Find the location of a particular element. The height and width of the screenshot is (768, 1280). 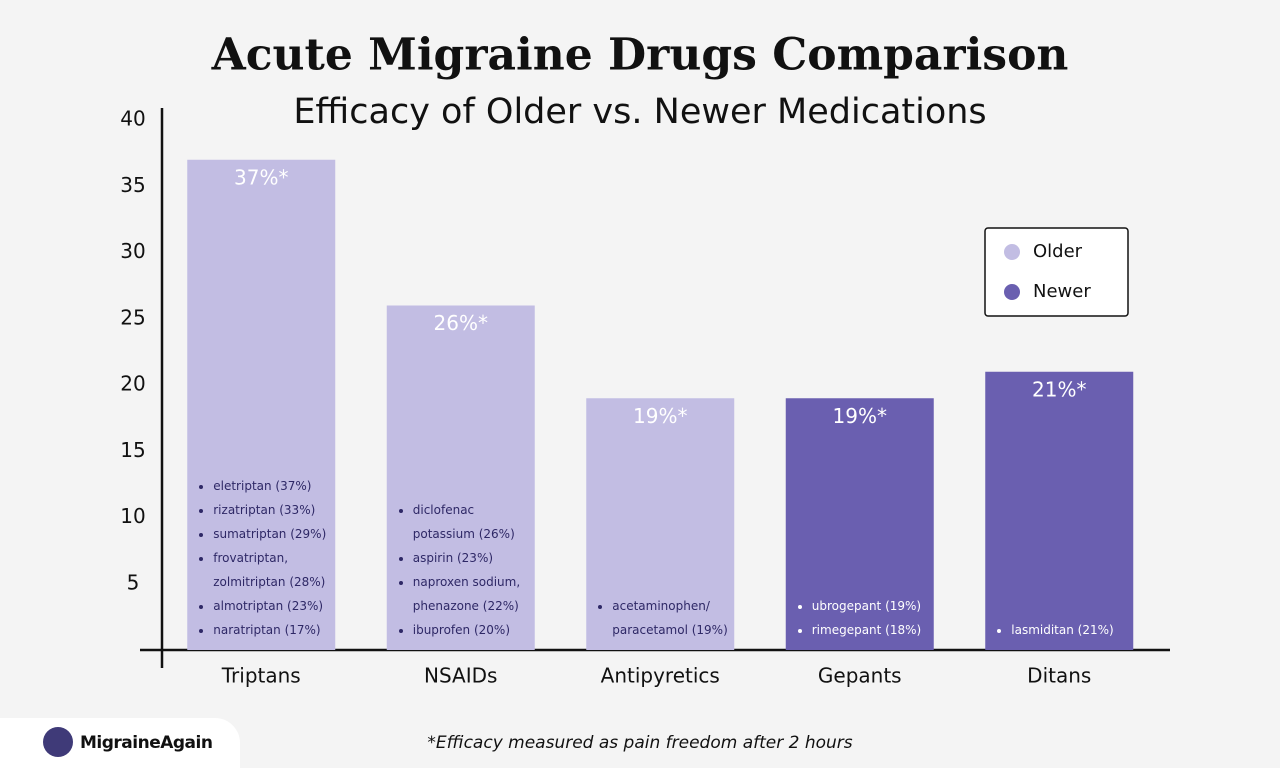

logo-icon is located at coordinates (58, 742).